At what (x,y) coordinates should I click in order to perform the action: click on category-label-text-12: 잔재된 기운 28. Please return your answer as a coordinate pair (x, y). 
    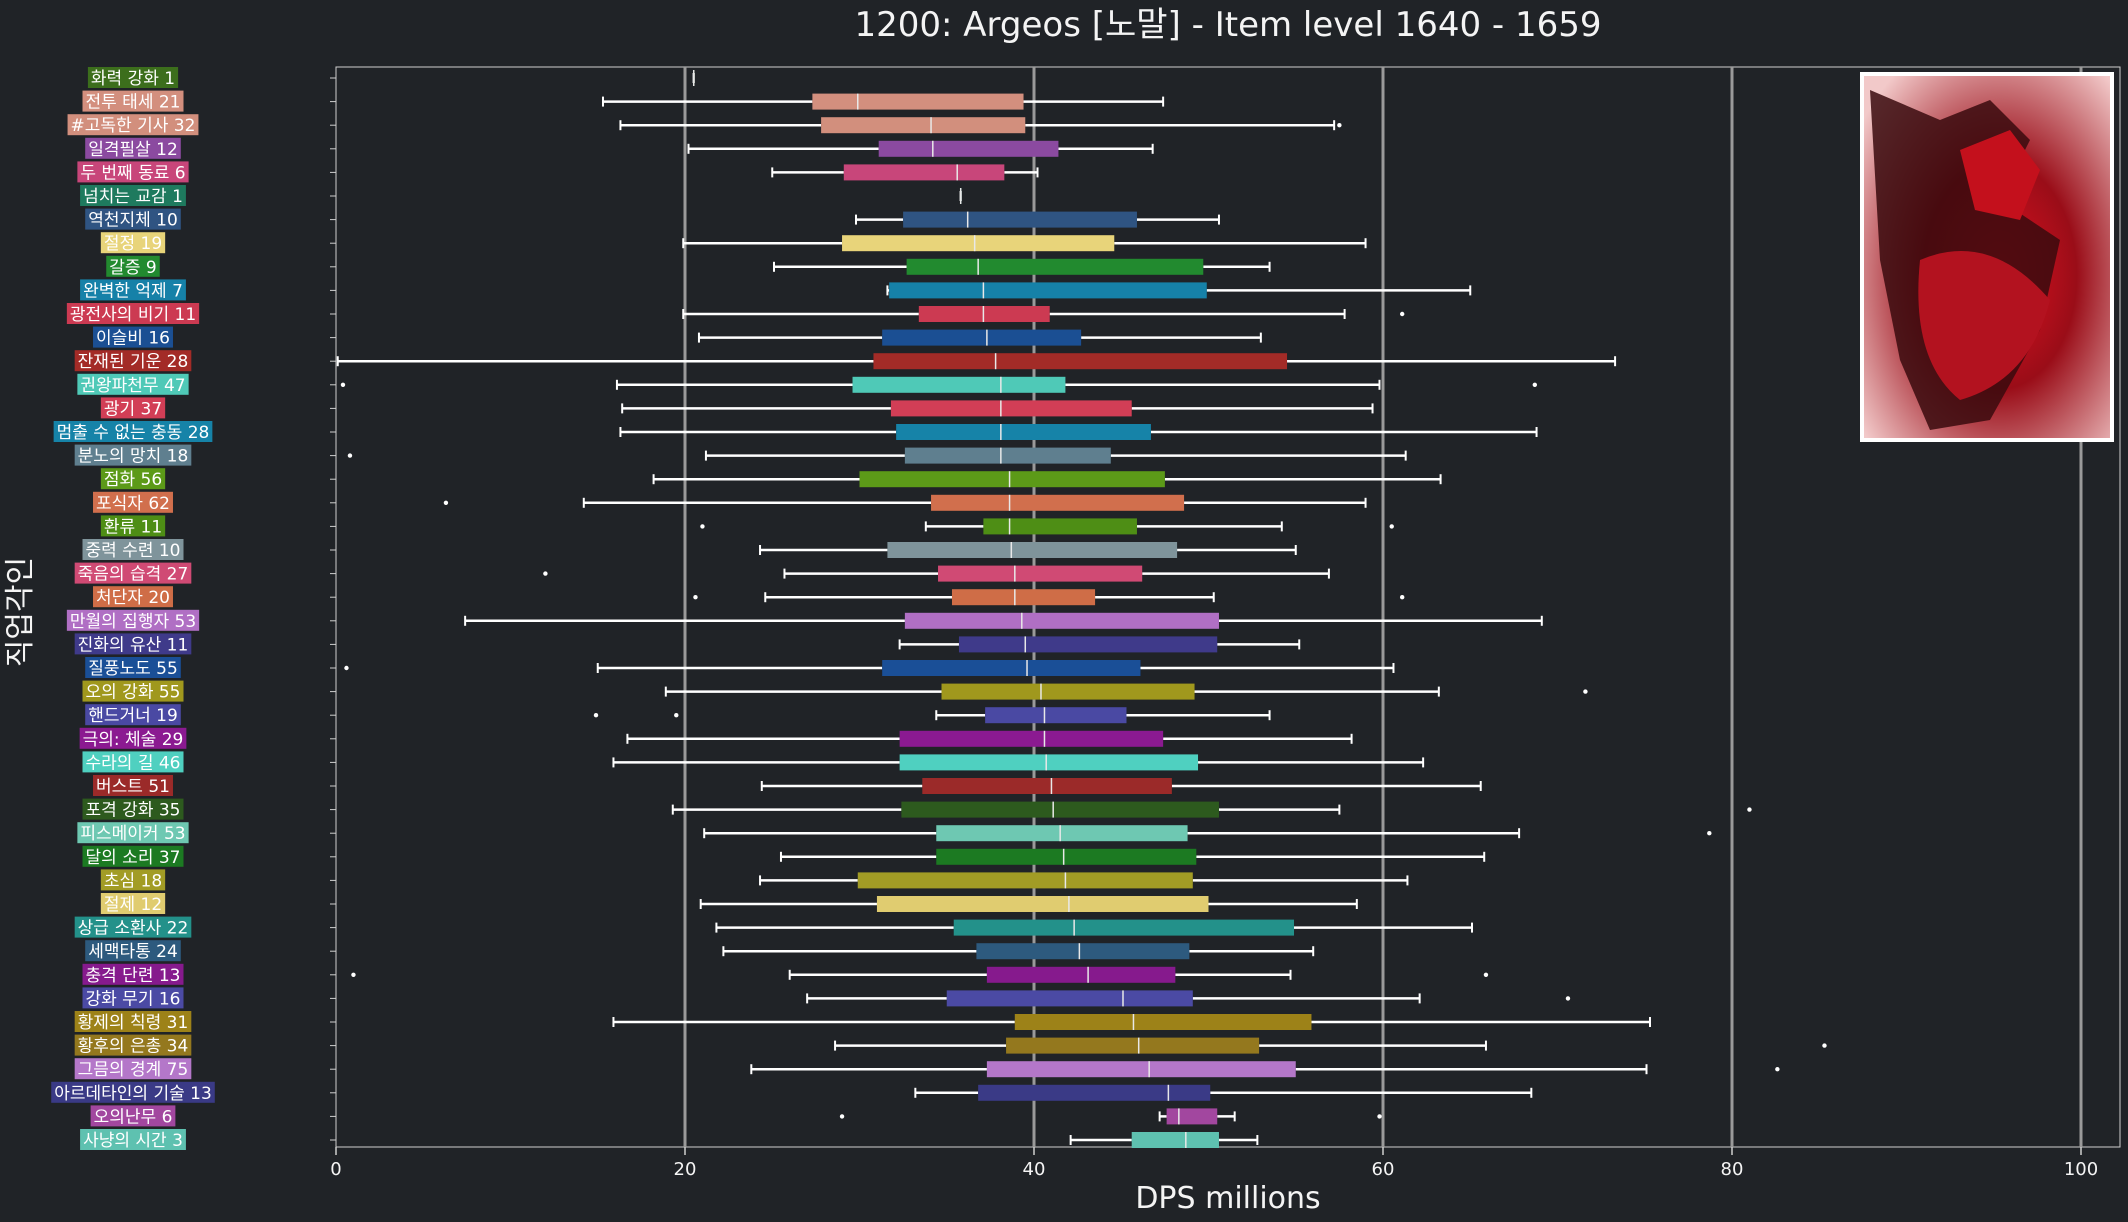
    Looking at the image, I should click on (133, 362).